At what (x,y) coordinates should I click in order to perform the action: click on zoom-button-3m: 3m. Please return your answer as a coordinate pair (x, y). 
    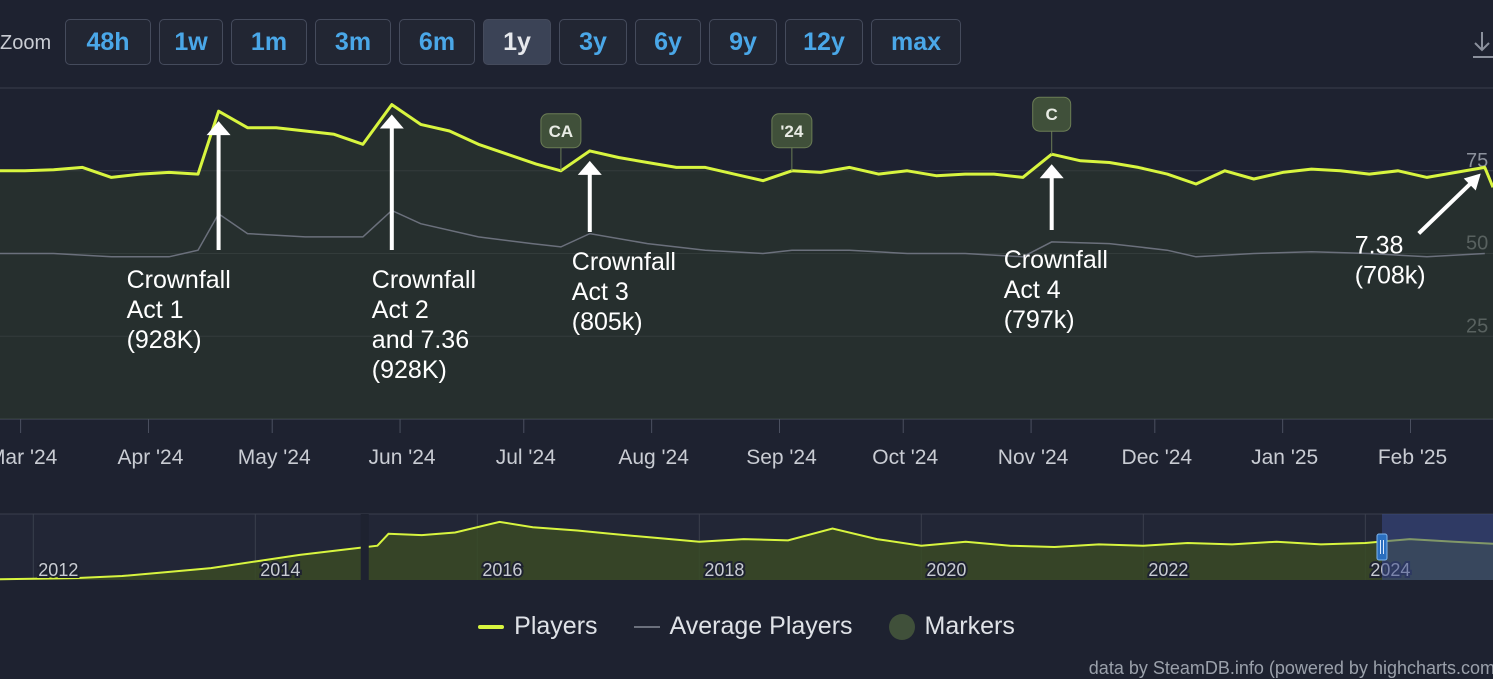
    Looking at the image, I should click on (353, 42).